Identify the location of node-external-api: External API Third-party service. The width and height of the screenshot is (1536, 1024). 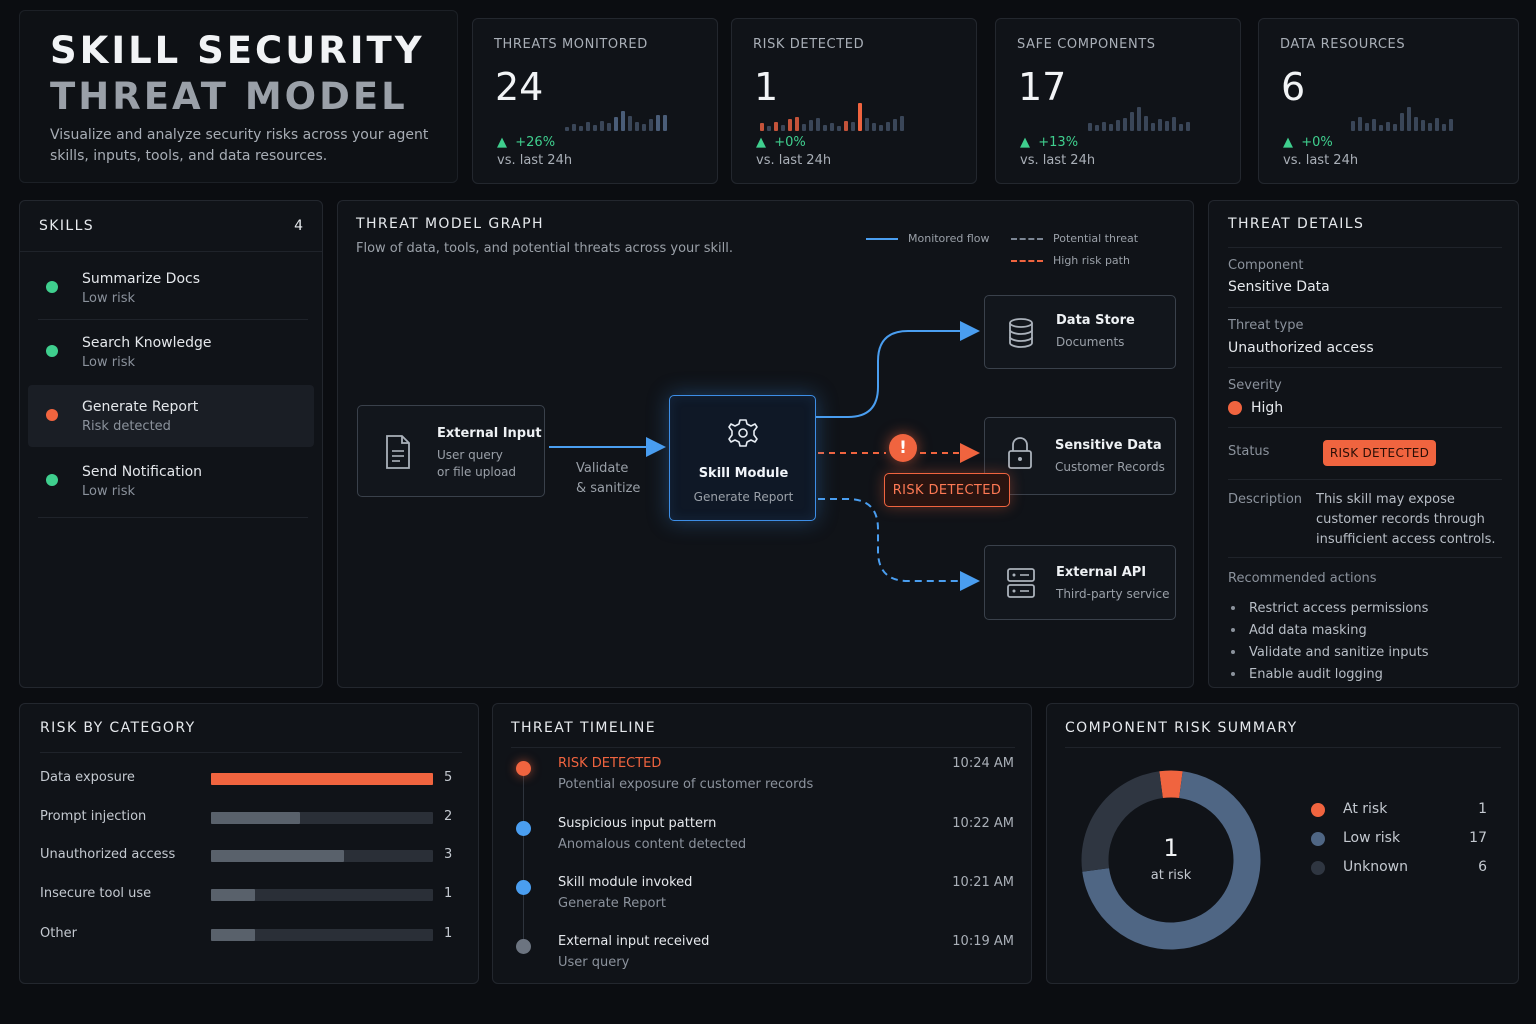
(1080, 582).